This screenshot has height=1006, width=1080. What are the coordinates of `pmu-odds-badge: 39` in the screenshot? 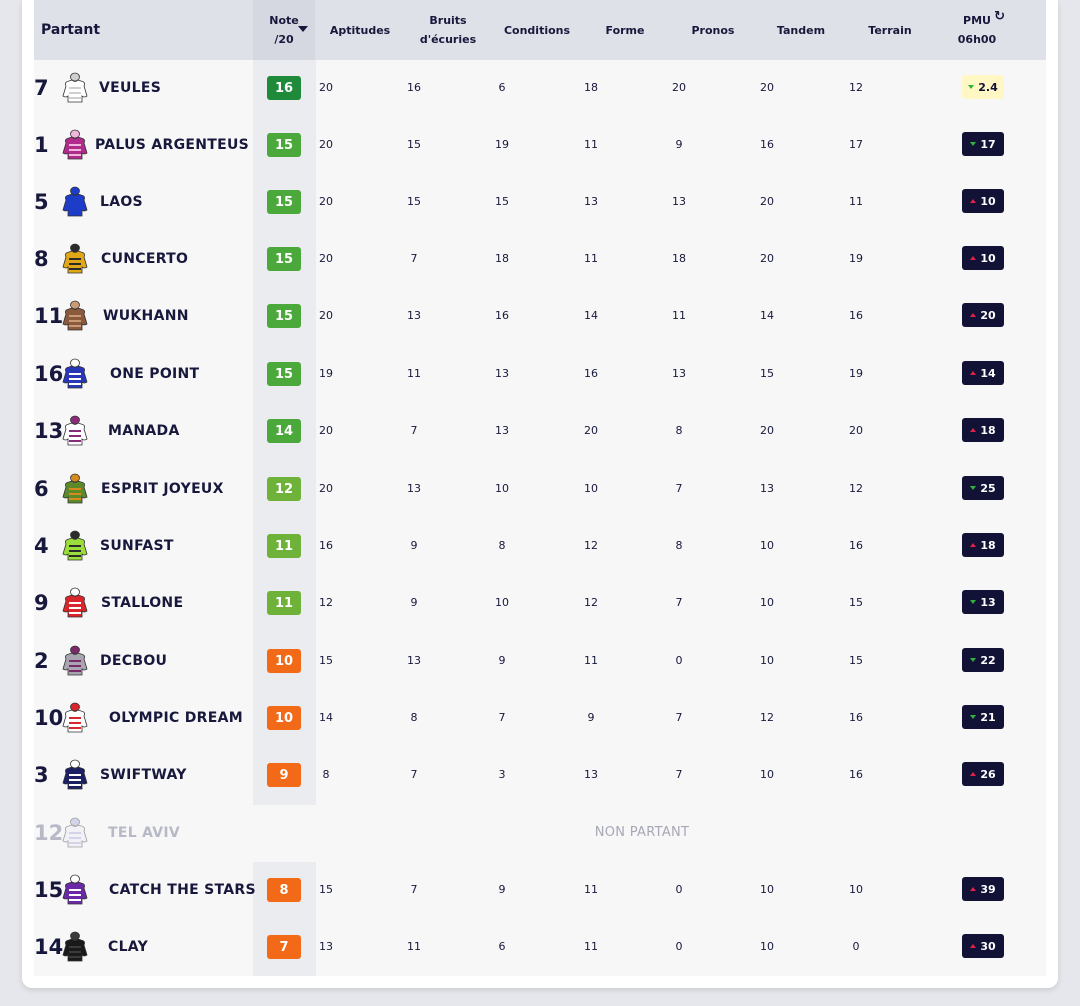 It's located at (983, 889).